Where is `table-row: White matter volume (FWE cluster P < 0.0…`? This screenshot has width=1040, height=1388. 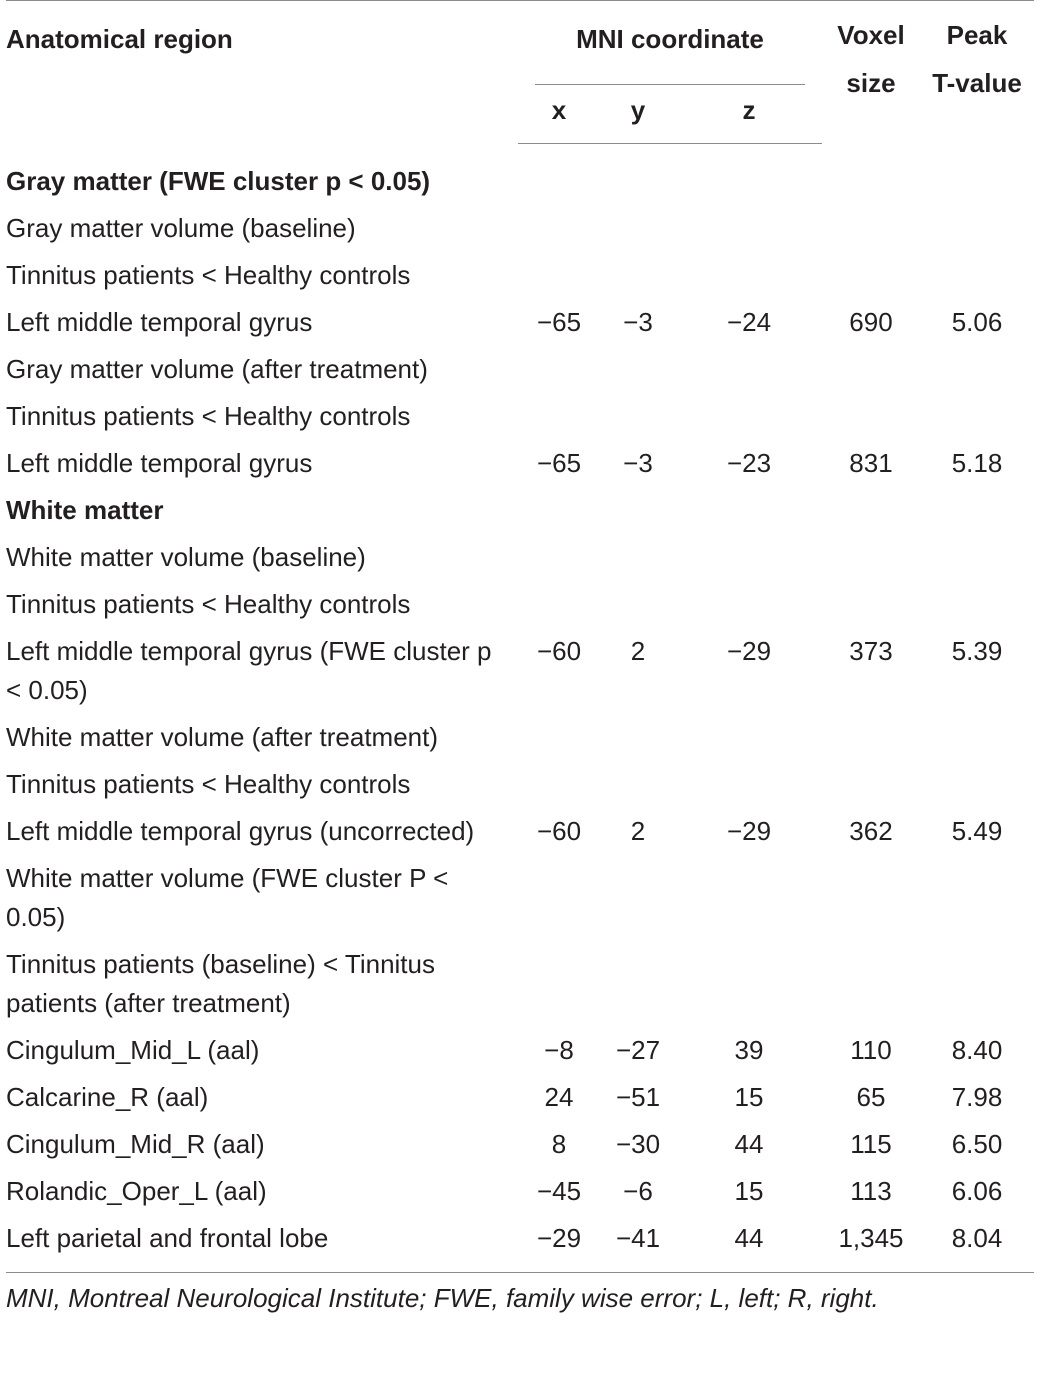 table-row: White matter volume (FWE cluster P < 0.0… is located at coordinates (520, 898).